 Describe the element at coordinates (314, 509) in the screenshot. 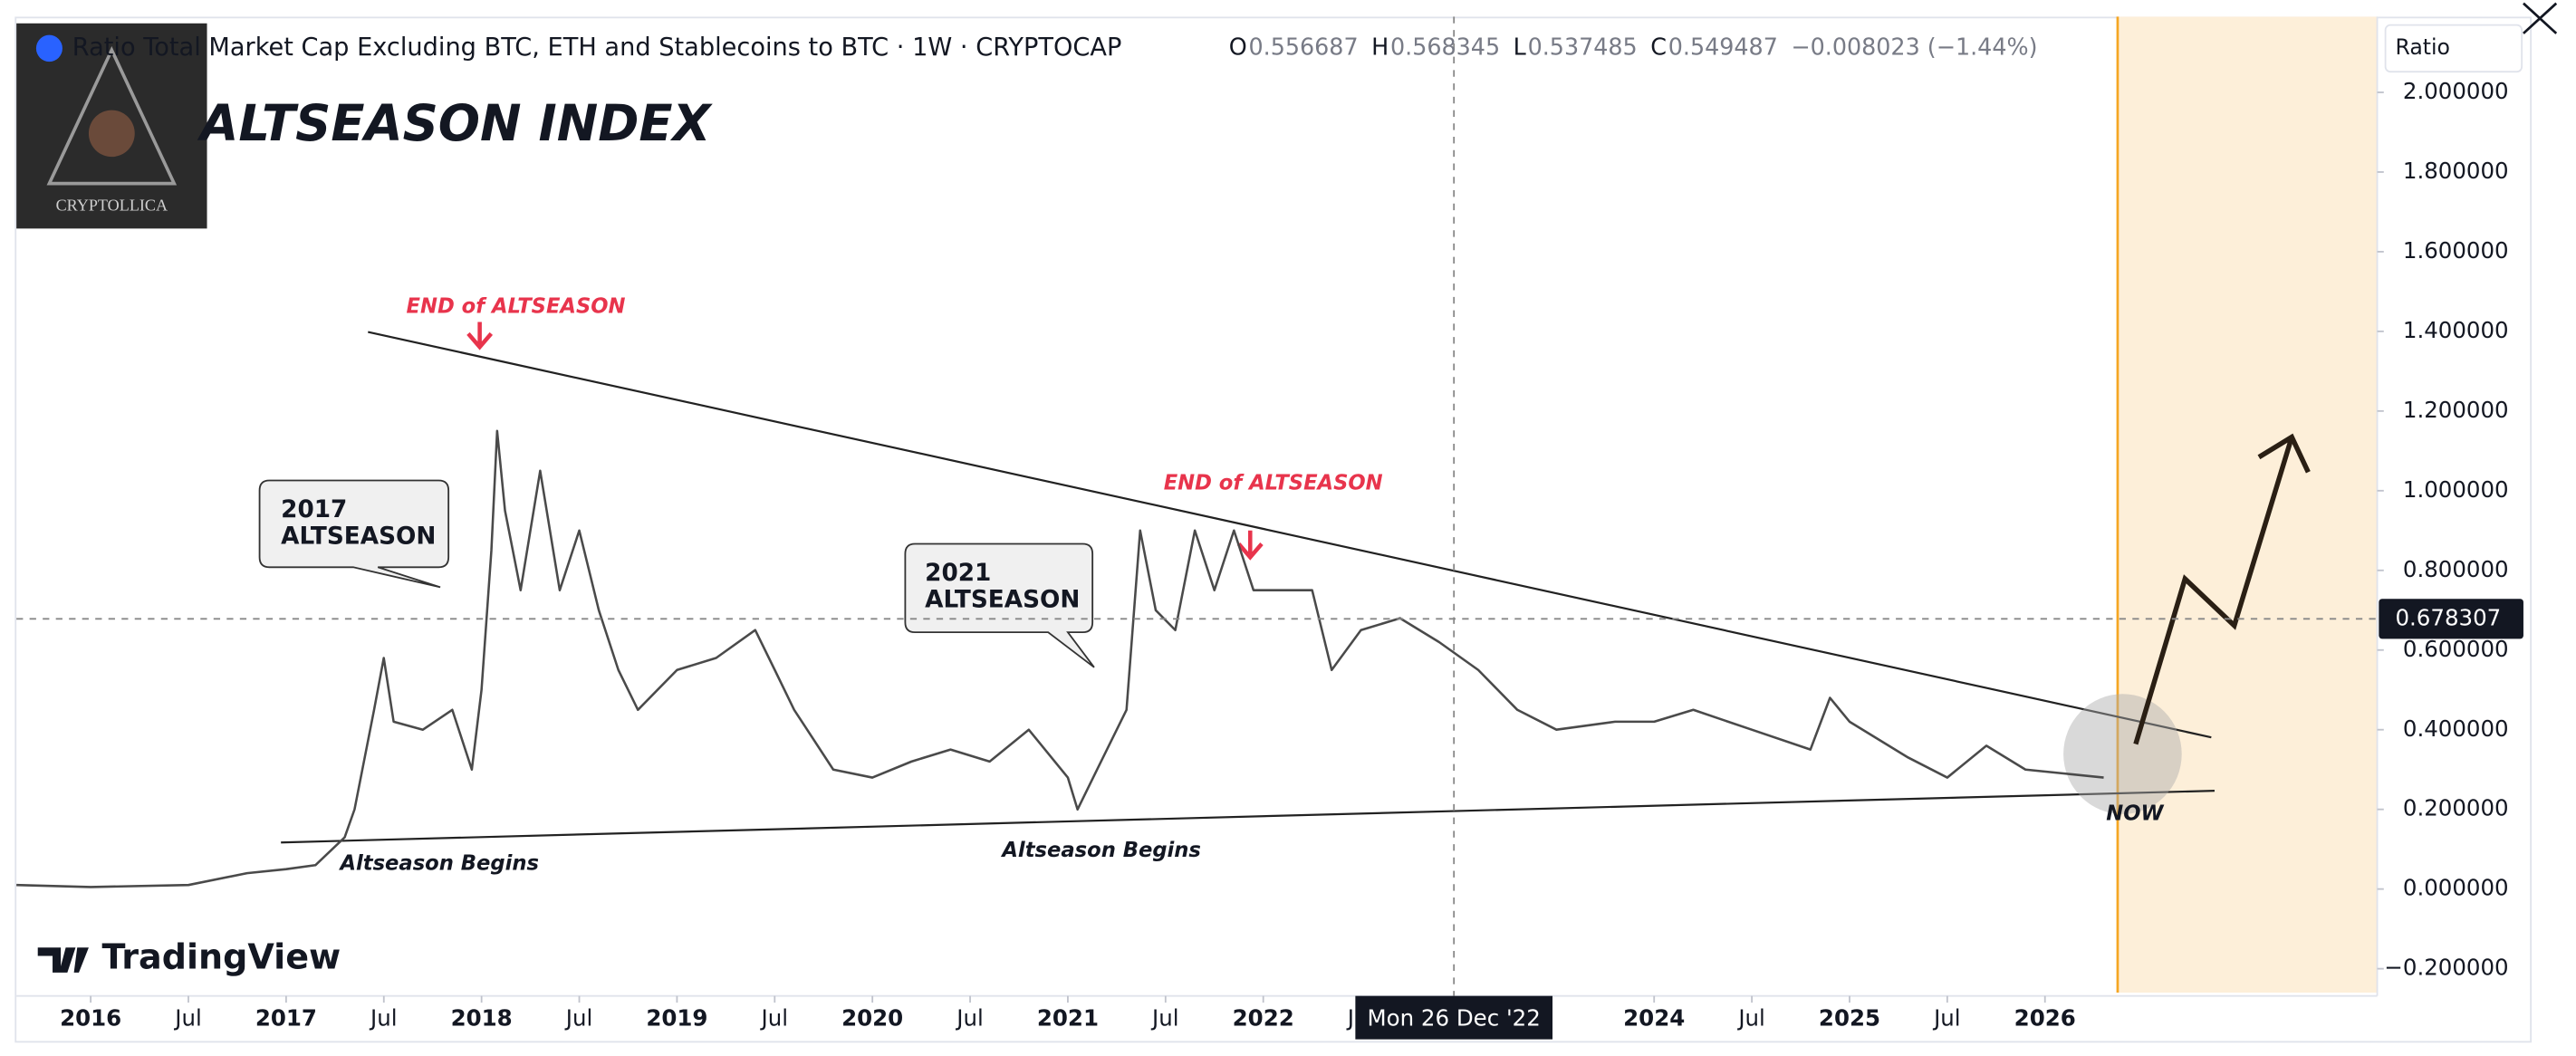

I see `annotation: 2017` at that location.